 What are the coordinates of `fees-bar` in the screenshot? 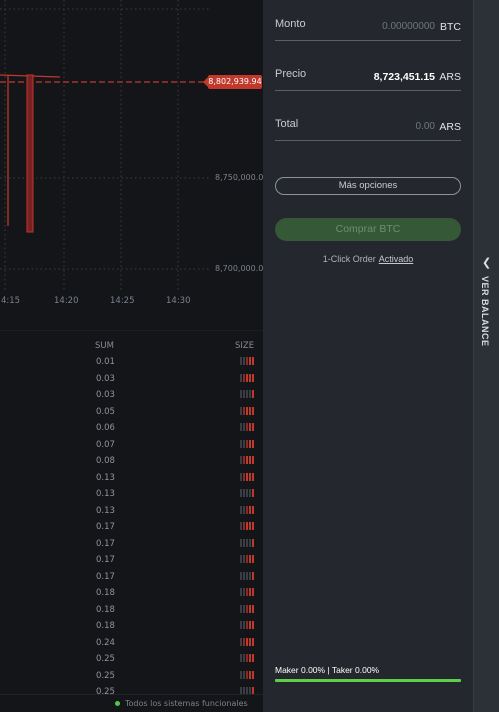 It's located at (368, 680).